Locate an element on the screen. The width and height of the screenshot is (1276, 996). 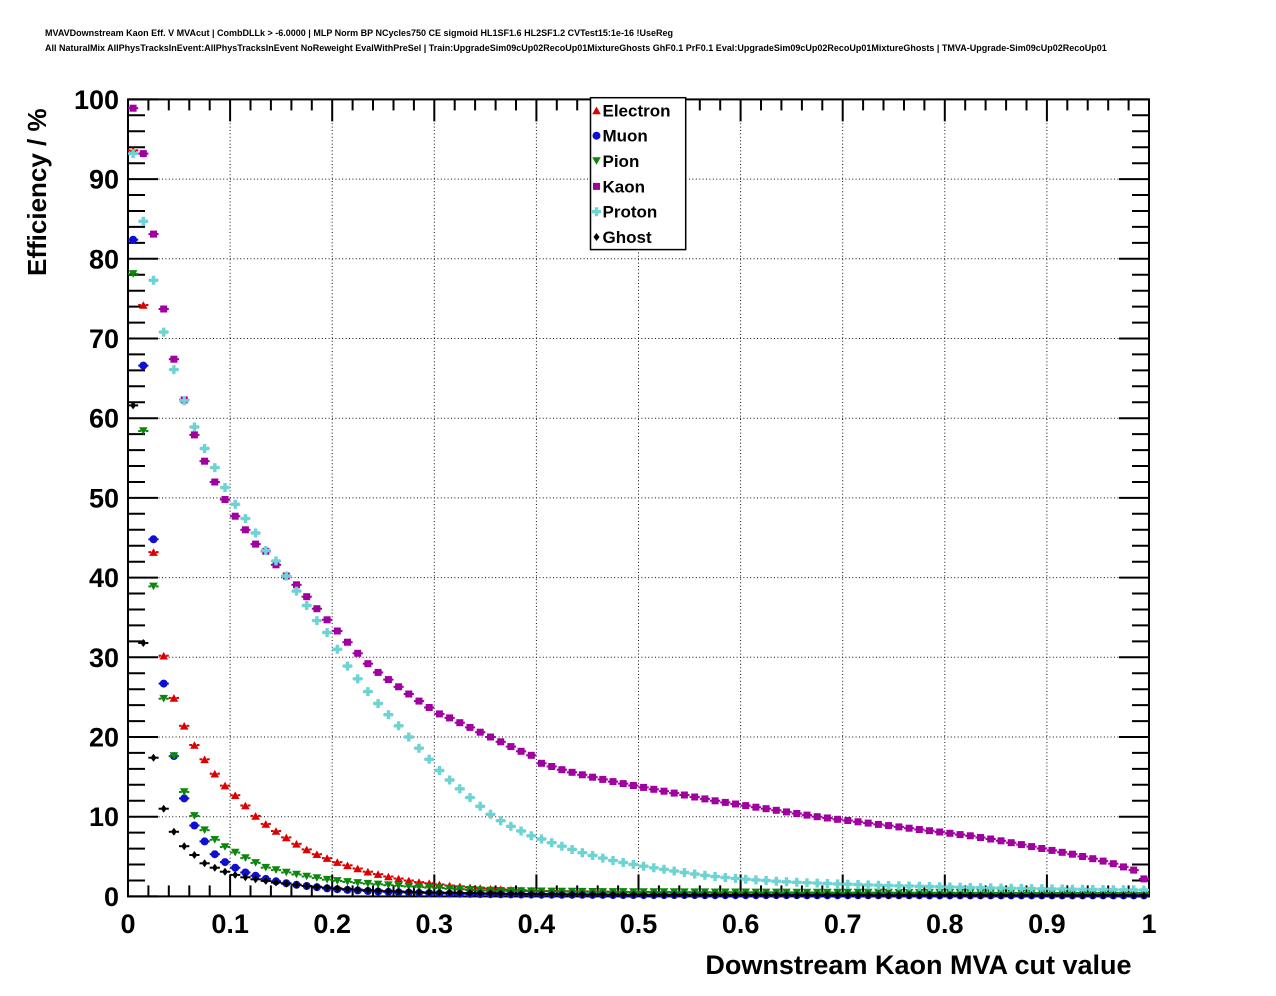
svg-text: 0.1 is located at coordinates (230, 924).